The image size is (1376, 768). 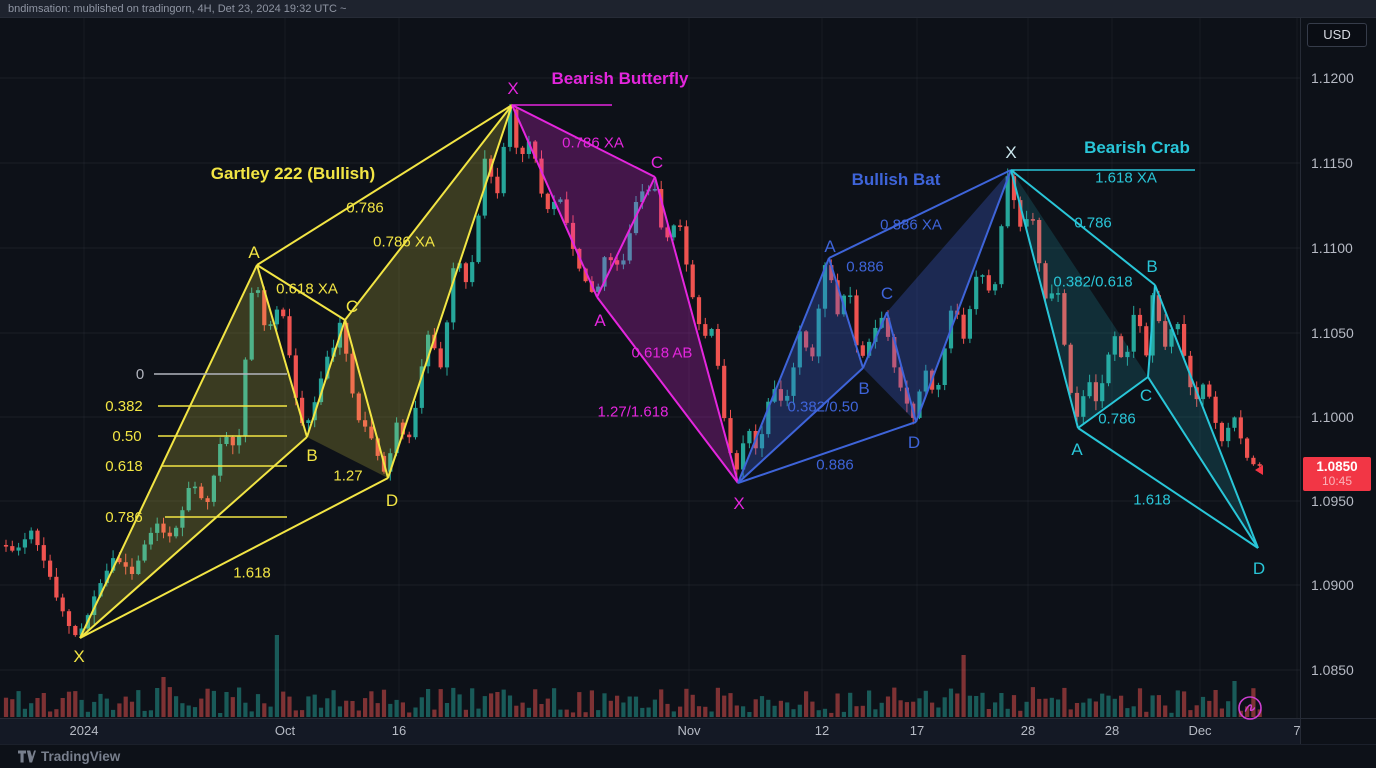 What do you see at coordinates (689, 730) in the screenshot?
I see `time-tick-label: Nov` at bounding box center [689, 730].